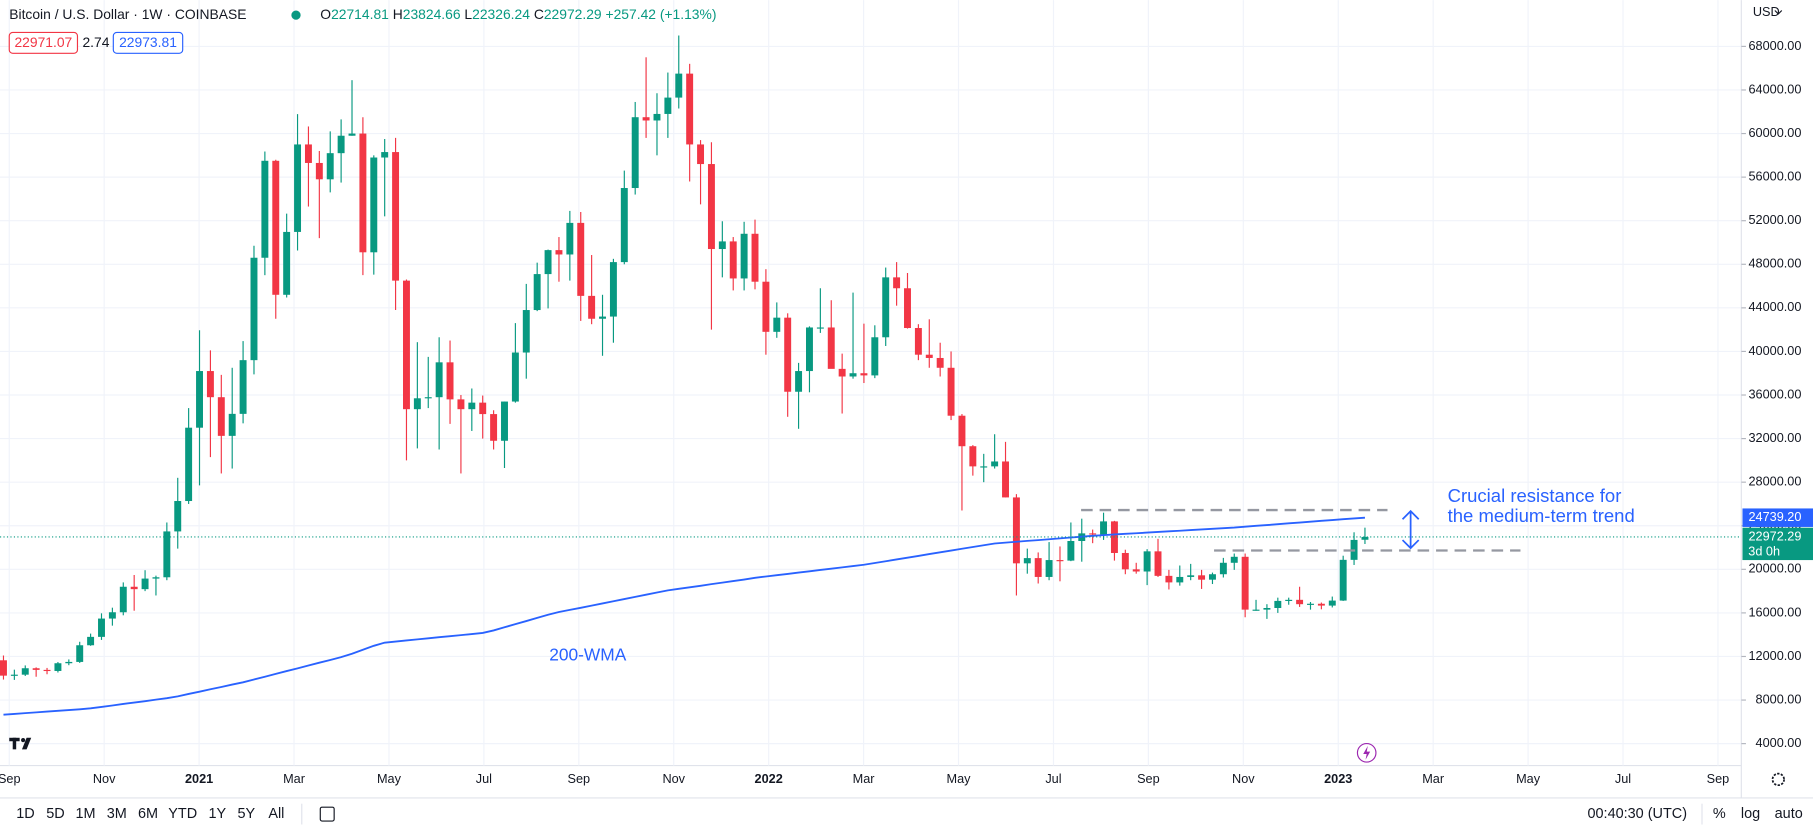 The width and height of the screenshot is (1813, 835). I want to click on bid-box, so click(43, 42).